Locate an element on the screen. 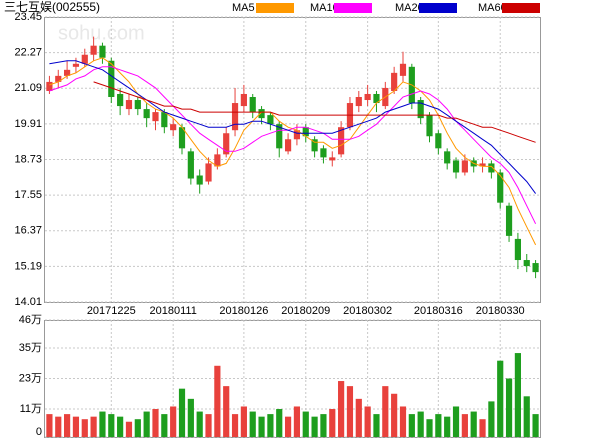 This screenshot has width=600, height=440. x-tick-label: 20180209 is located at coordinates (305, 311).